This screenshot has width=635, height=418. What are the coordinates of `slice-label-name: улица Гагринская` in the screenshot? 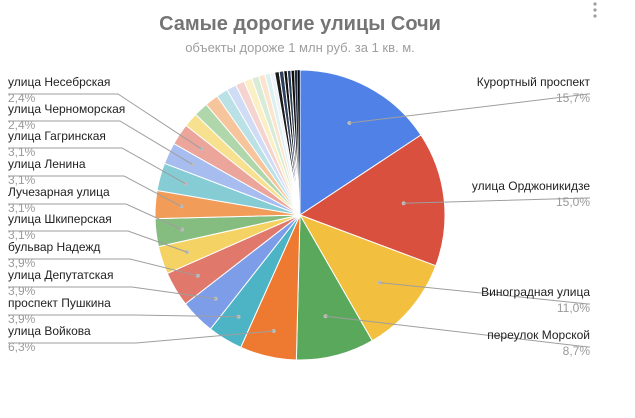 It's located at (57, 136).